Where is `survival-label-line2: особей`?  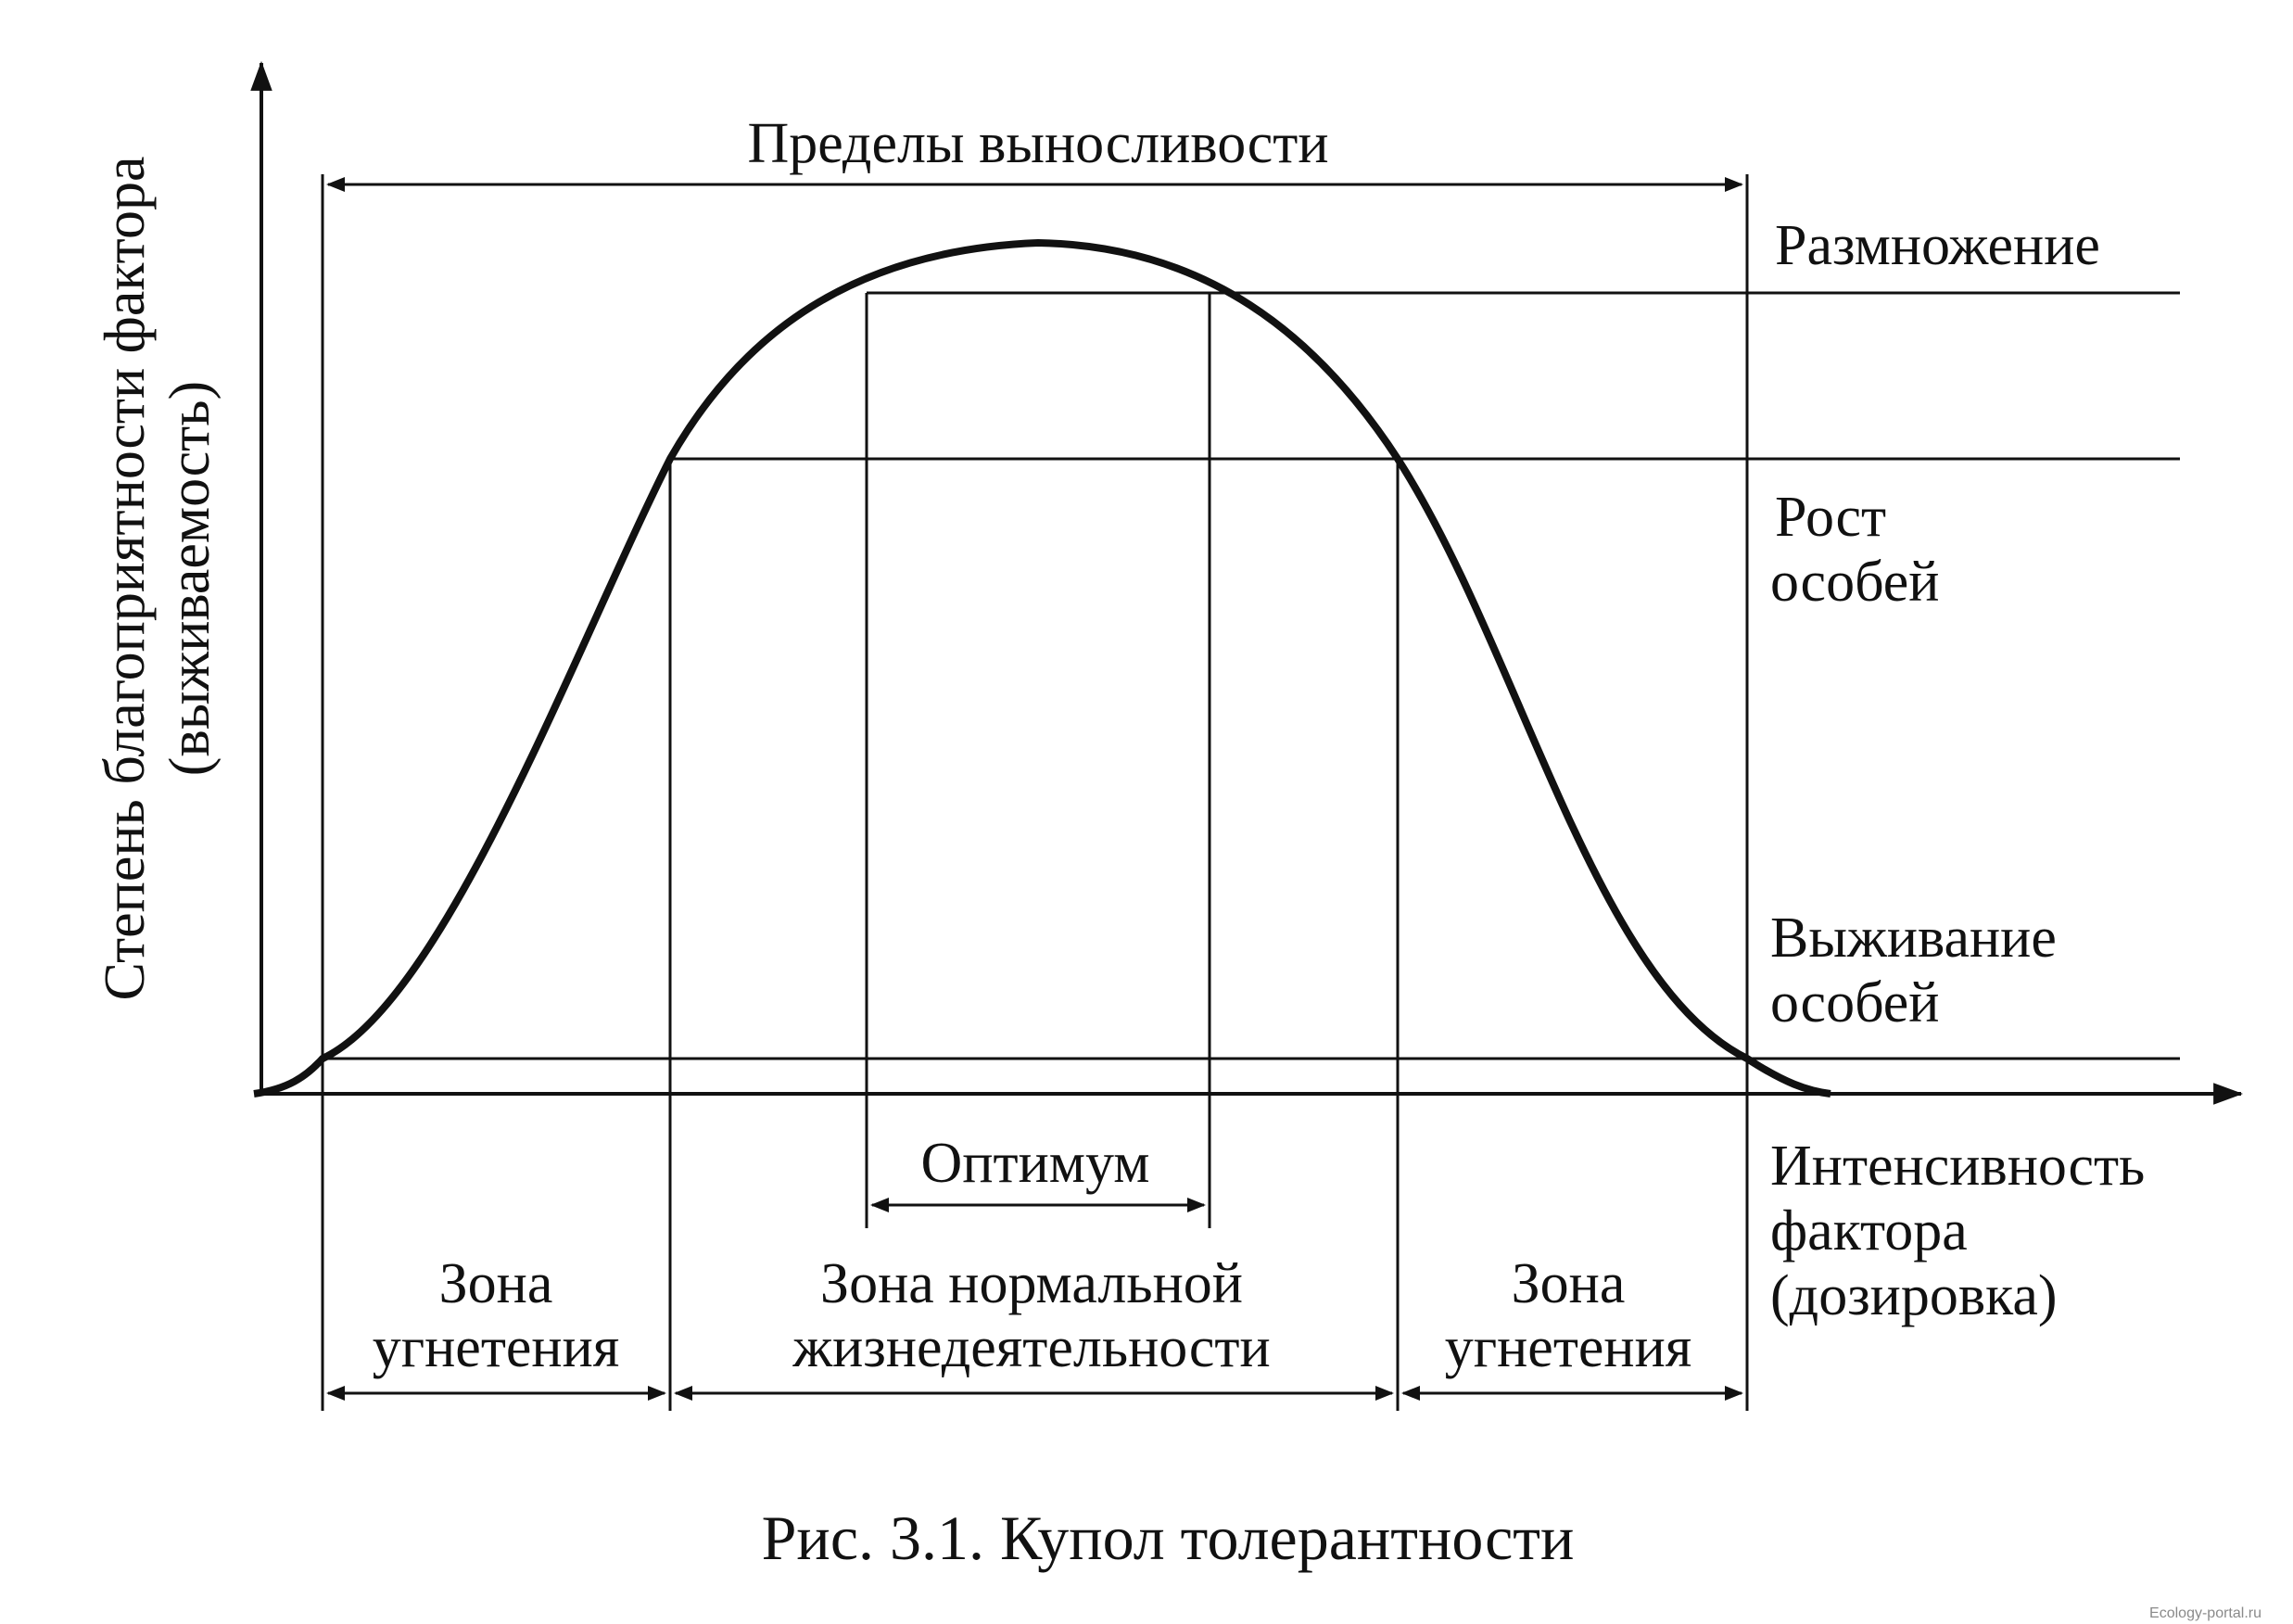 survival-label-line2: особей is located at coordinates (1855, 1002).